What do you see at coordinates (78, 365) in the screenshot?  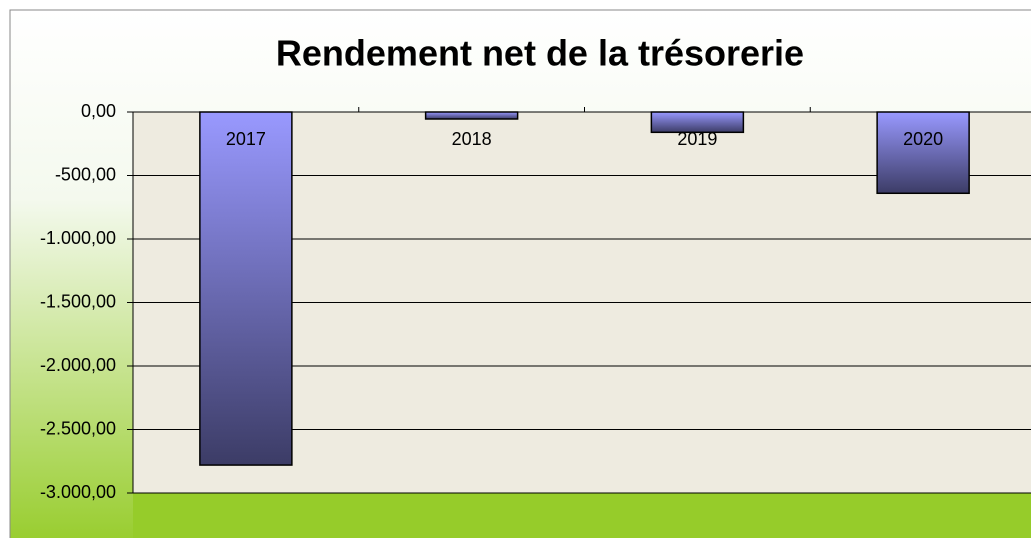 I see `y-tick-label: -2.000,00` at bounding box center [78, 365].